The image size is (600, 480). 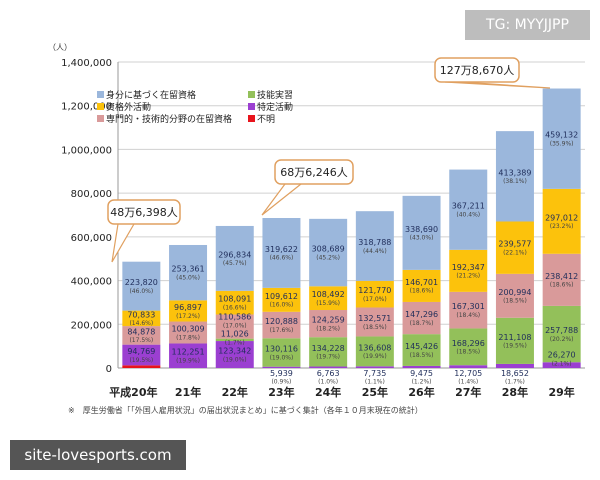 I want to click on data-label-percent: (20.2%), so click(x=562, y=339).